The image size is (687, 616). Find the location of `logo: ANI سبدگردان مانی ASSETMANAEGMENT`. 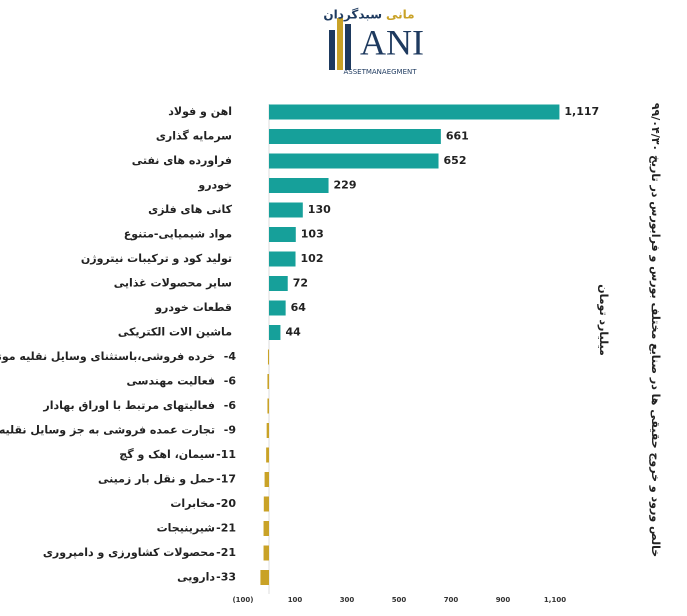

logo: ANI سبدگردان مانی ASSETMANAEGMENT is located at coordinates (373, 42).